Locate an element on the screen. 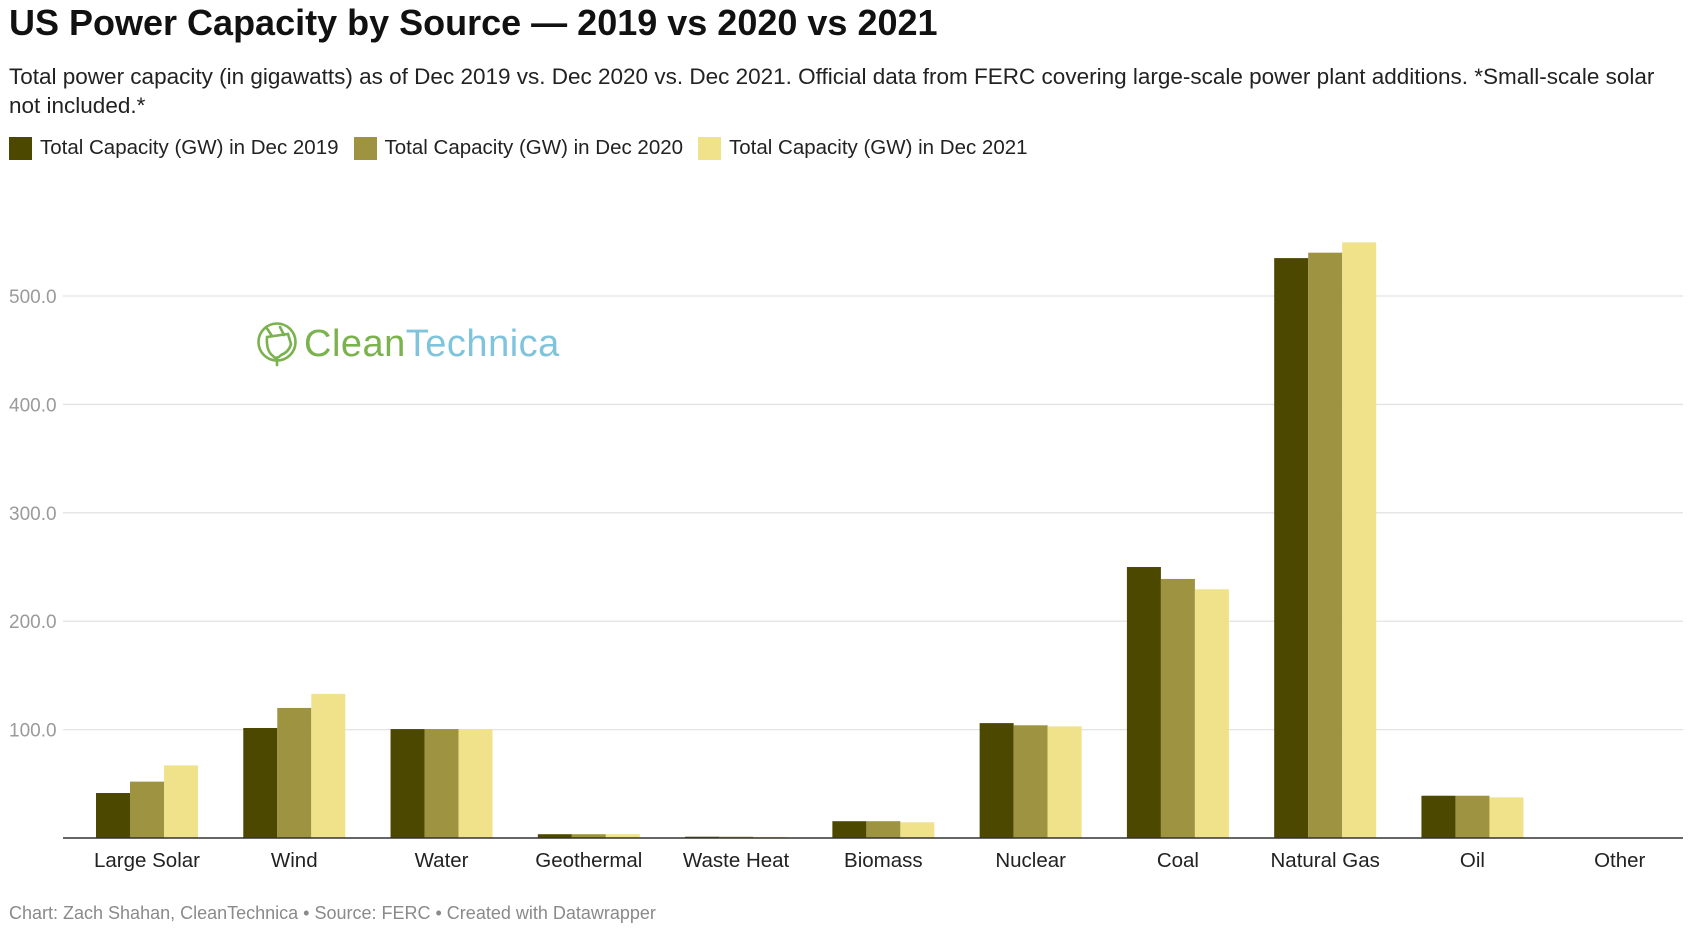 This screenshot has width=1693, height=931. x-tick-label: Large Solar is located at coordinates (147, 860).